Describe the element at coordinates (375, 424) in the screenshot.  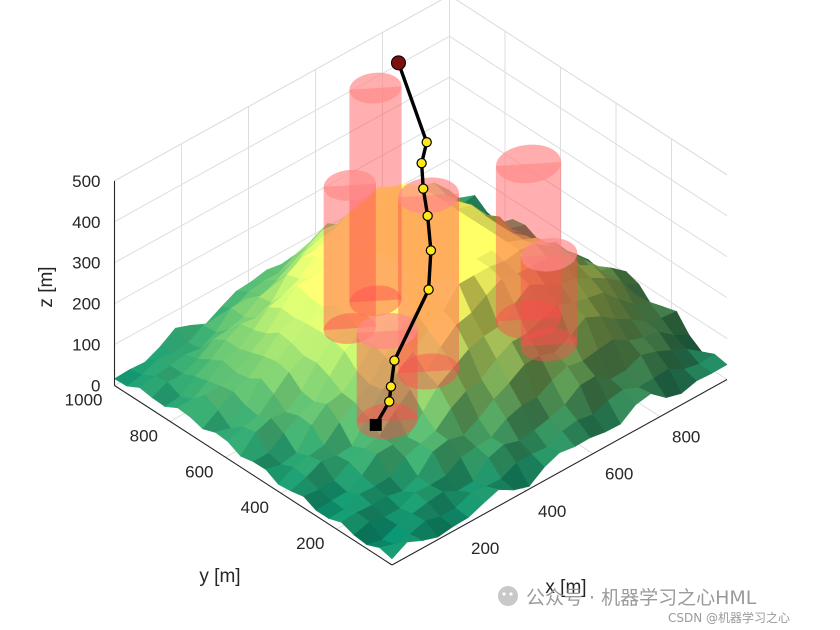
I see `start-marker` at that location.